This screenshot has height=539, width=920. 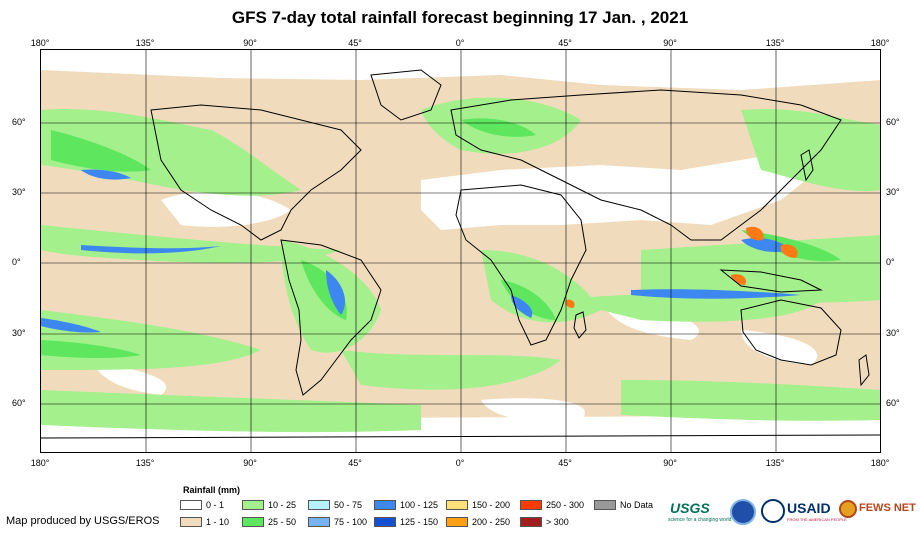 I want to click on fewsnet-logo: FEWS NET, so click(x=878, y=513).